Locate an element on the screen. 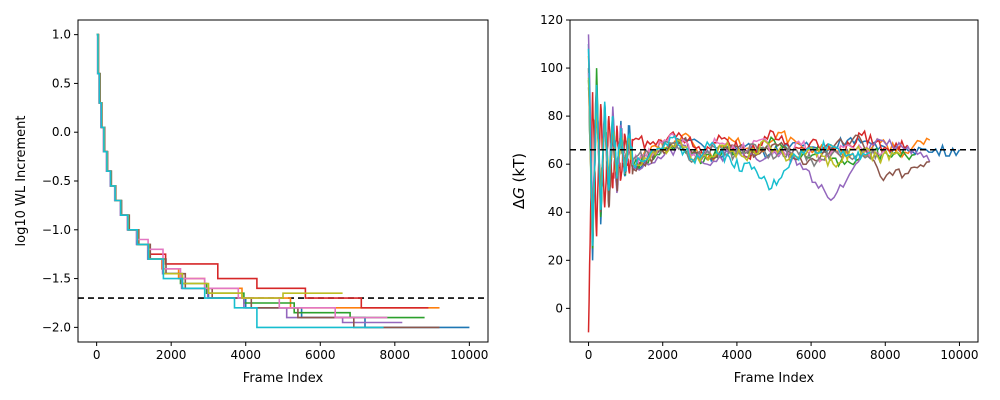 This screenshot has width=1000, height=400. delta-symbol: Δ is located at coordinates (519, 203).